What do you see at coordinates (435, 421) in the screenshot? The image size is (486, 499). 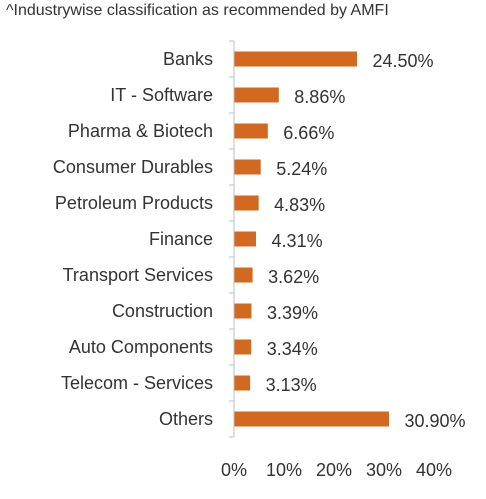 I see `data-label: 30.90%` at bounding box center [435, 421].